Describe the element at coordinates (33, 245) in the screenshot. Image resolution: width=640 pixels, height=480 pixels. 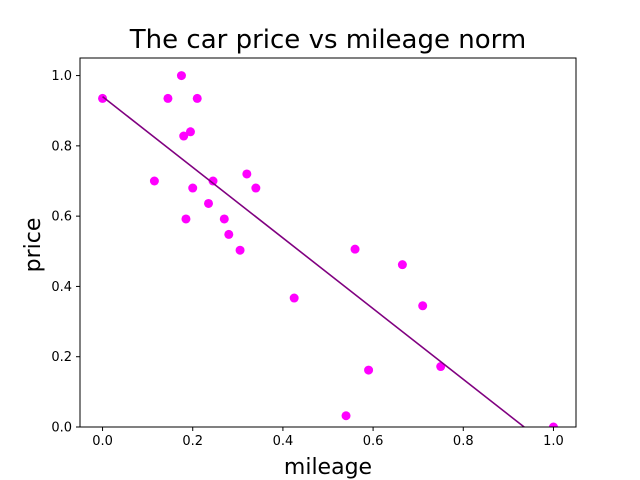
I see `y-axis-label: price` at that location.